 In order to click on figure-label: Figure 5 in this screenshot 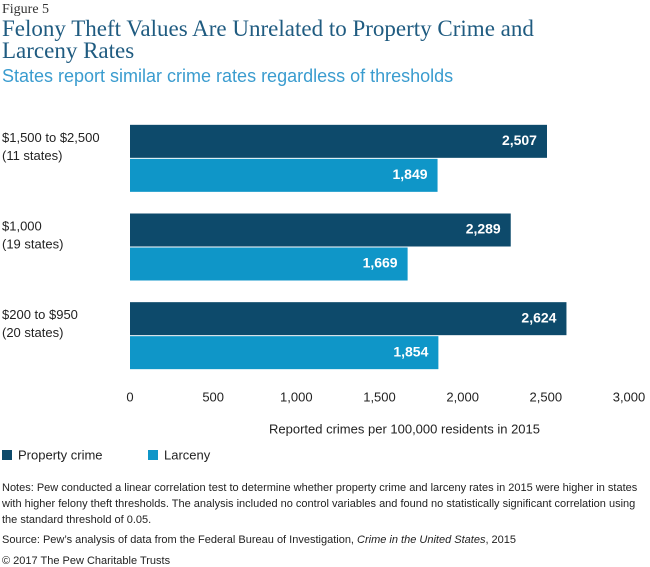, I will do `click(26, 9)`.